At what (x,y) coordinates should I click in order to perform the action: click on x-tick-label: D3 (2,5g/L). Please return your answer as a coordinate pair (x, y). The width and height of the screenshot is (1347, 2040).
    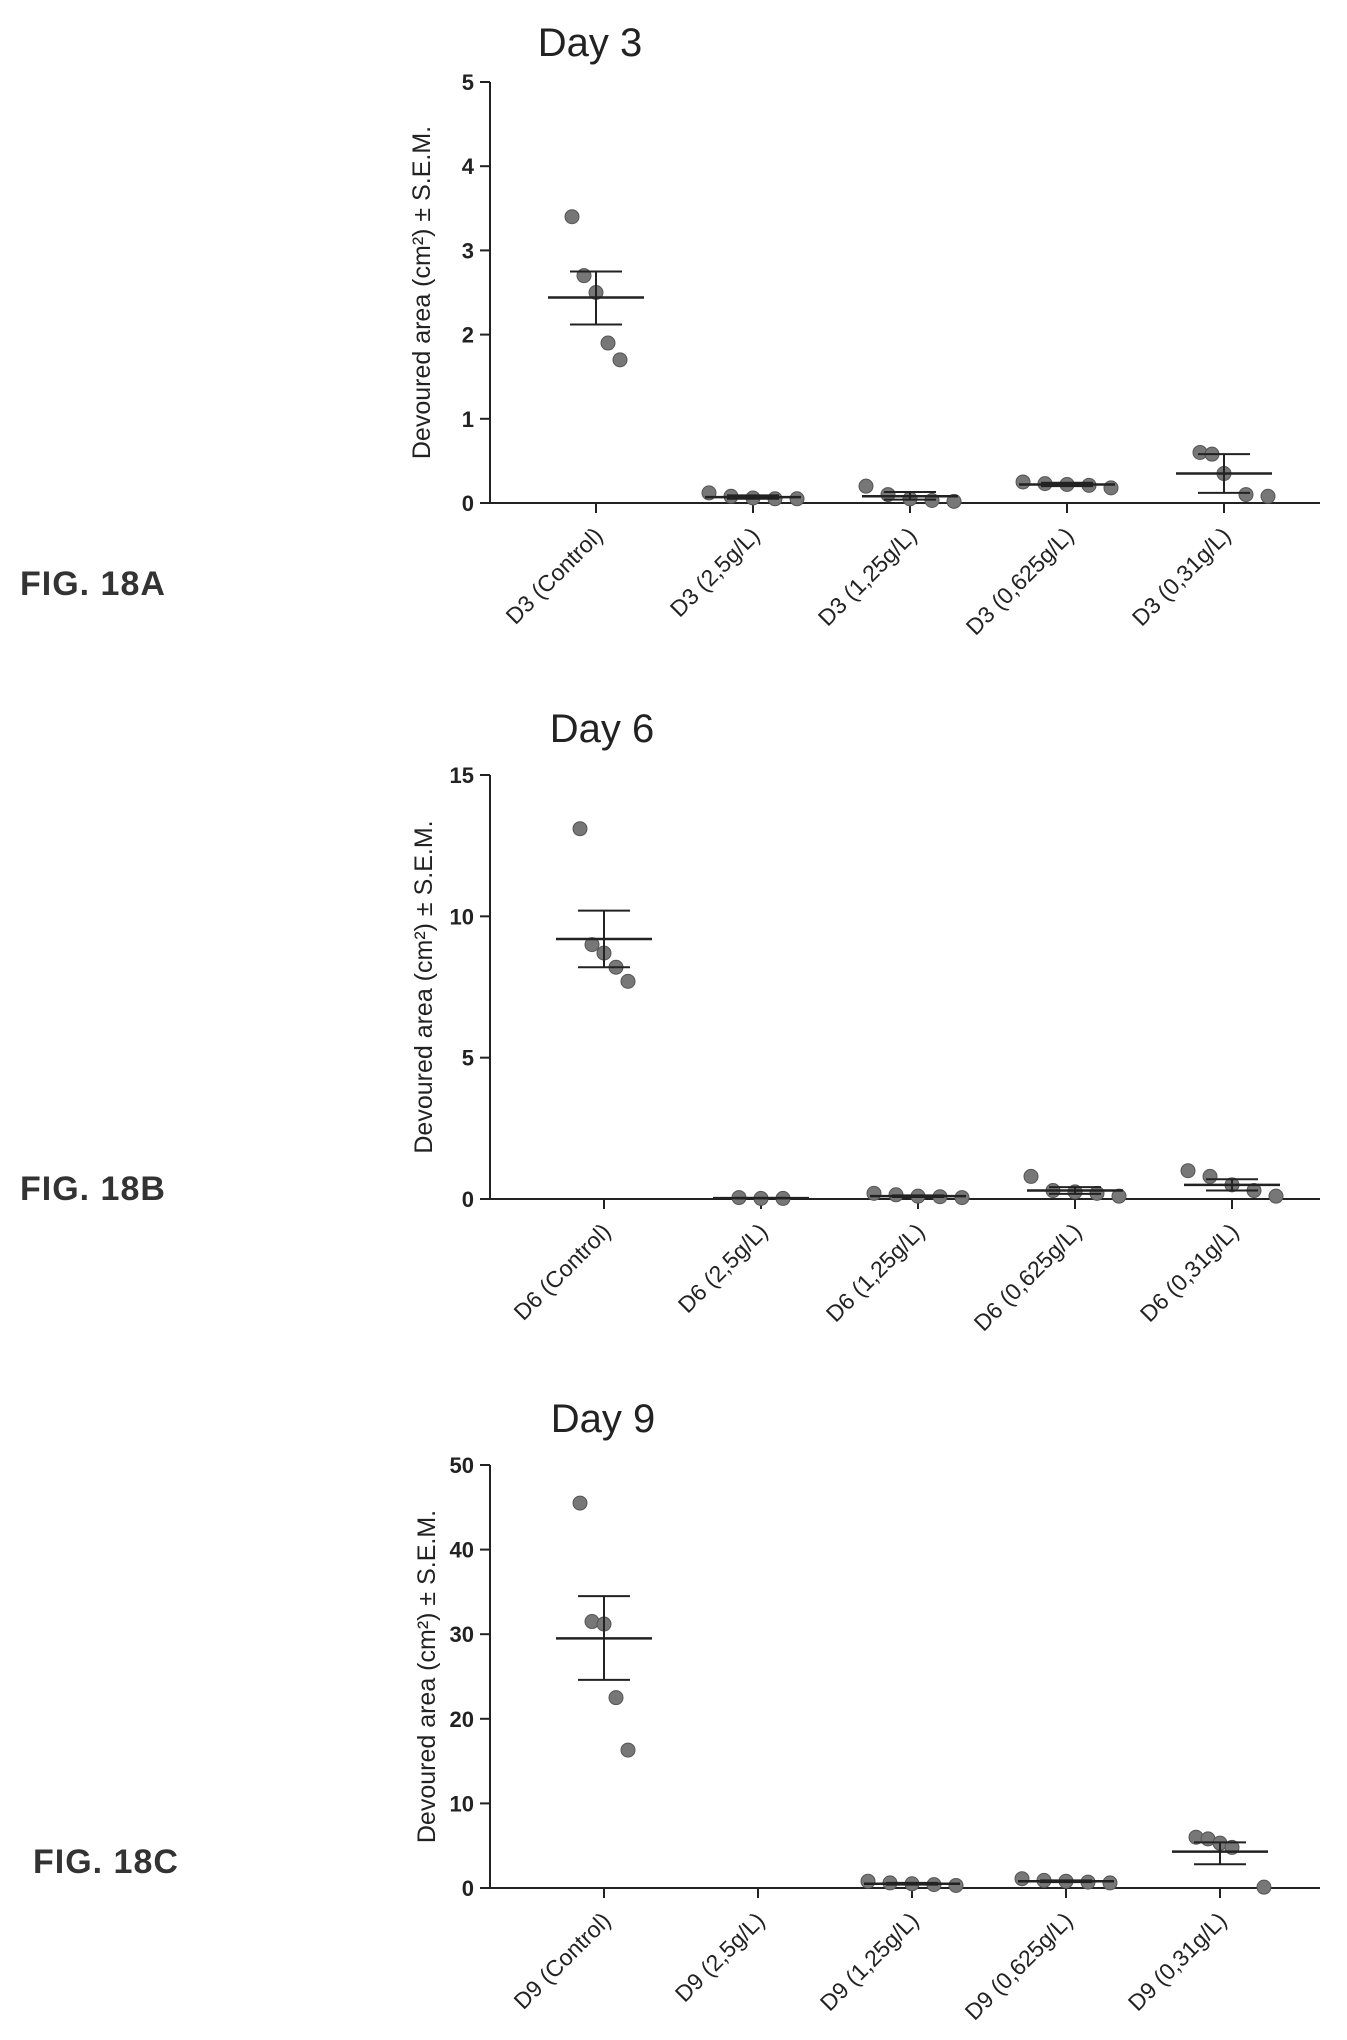
    Looking at the image, I should click on (715, 572).